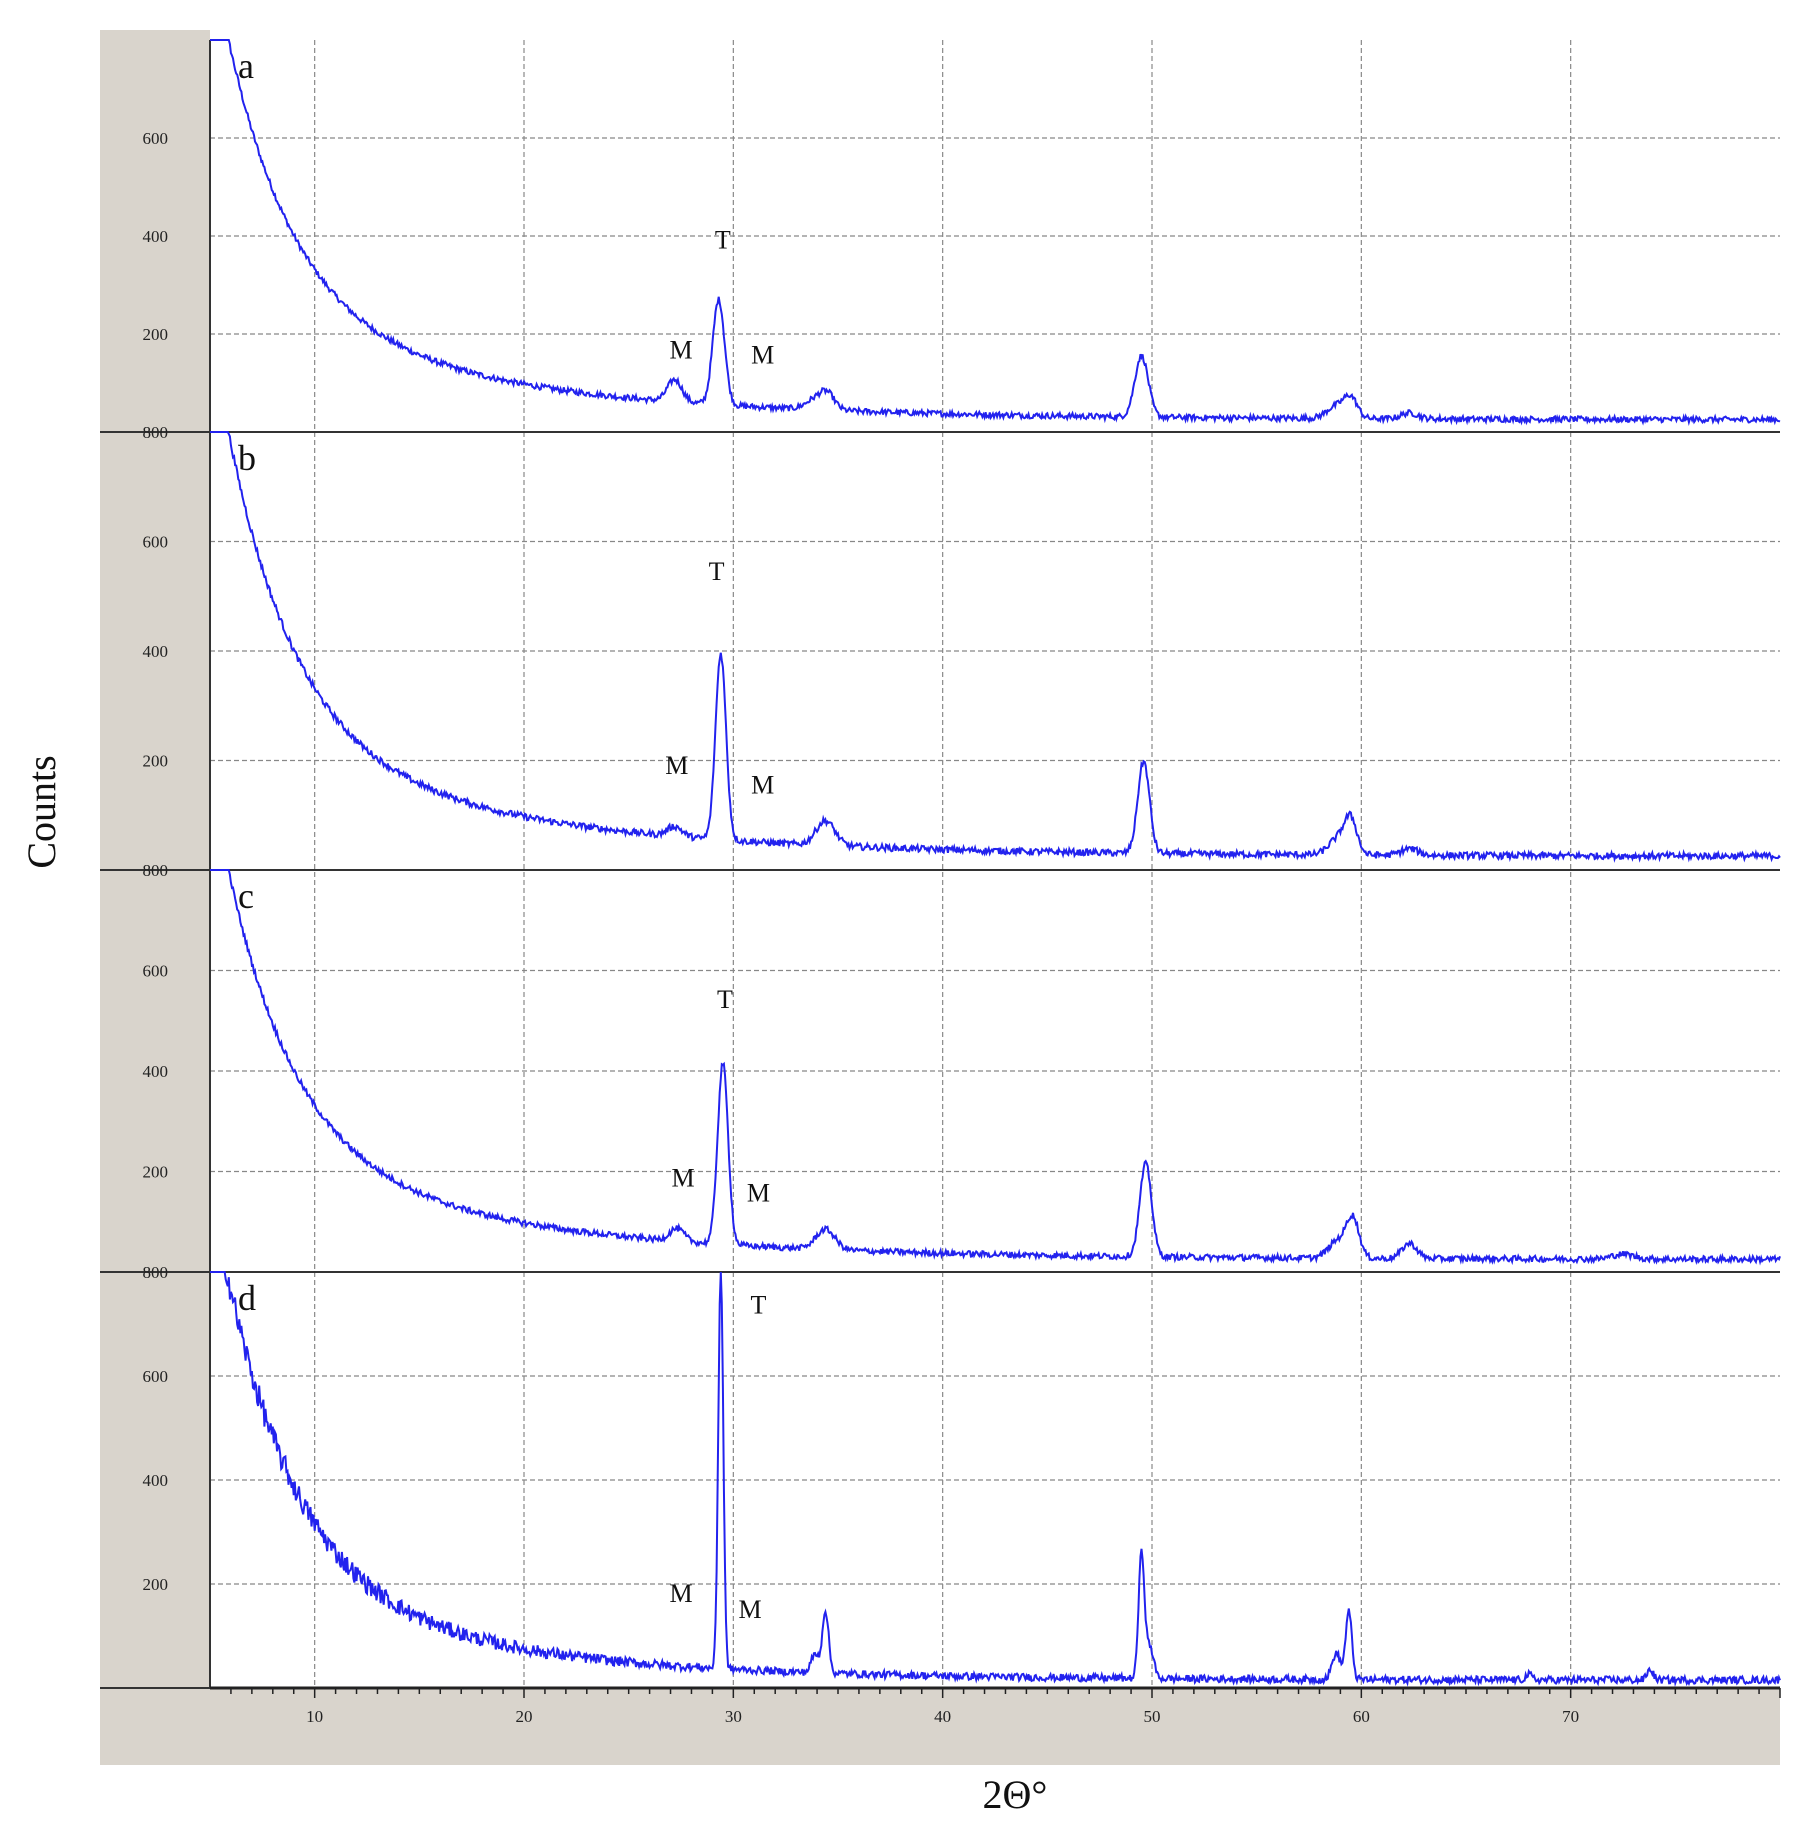 This screenshot has width=1800, height=1822. I want to click on panel-label-a: a, so click(246, 66).